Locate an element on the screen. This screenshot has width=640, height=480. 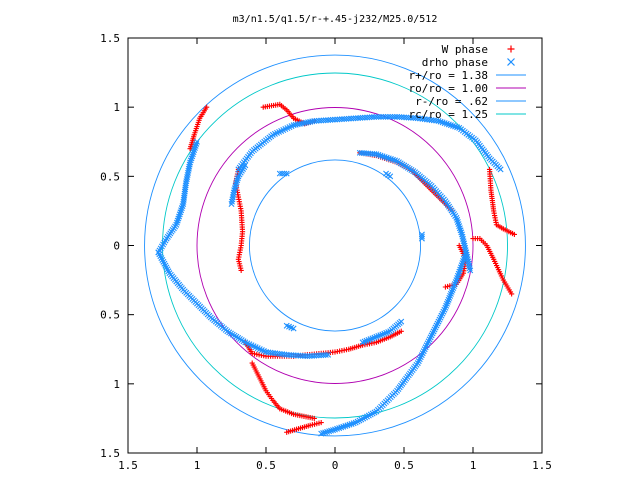
legend-label-4: r-/ro = .62 is located at coordinates (451, 101).